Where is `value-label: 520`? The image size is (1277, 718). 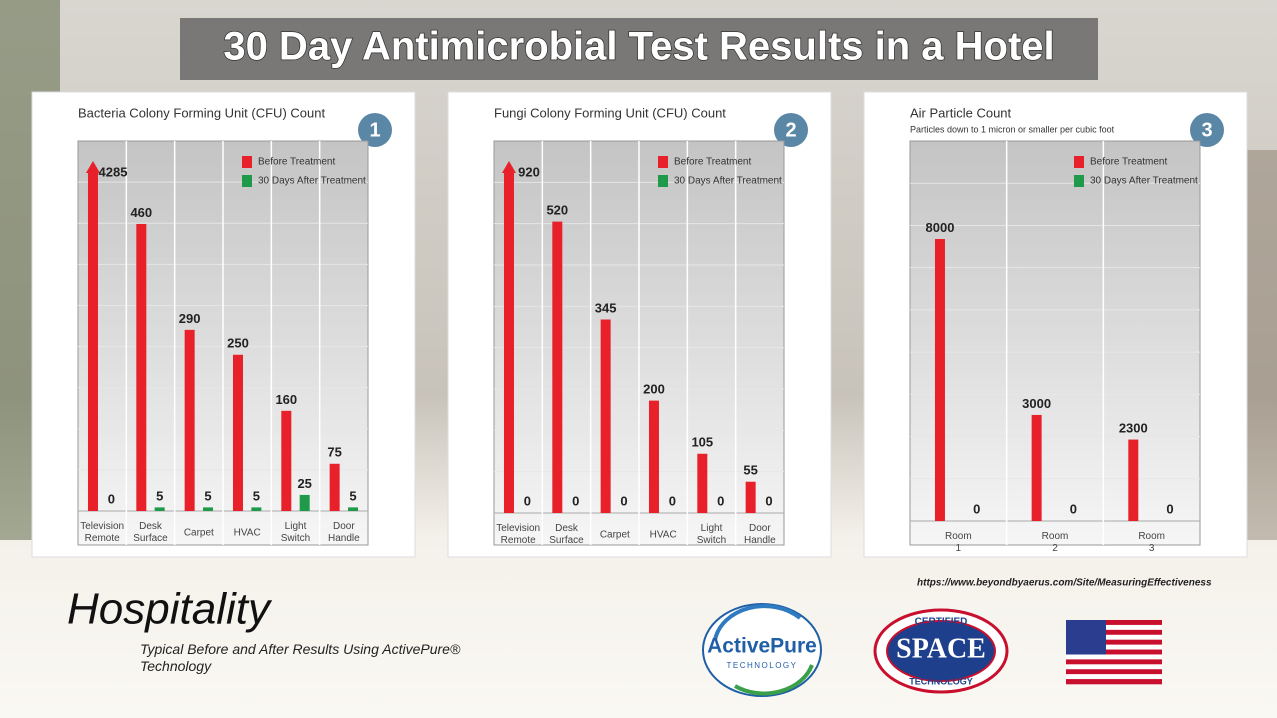
value-label: 520 is located at coordinates (557, 210).